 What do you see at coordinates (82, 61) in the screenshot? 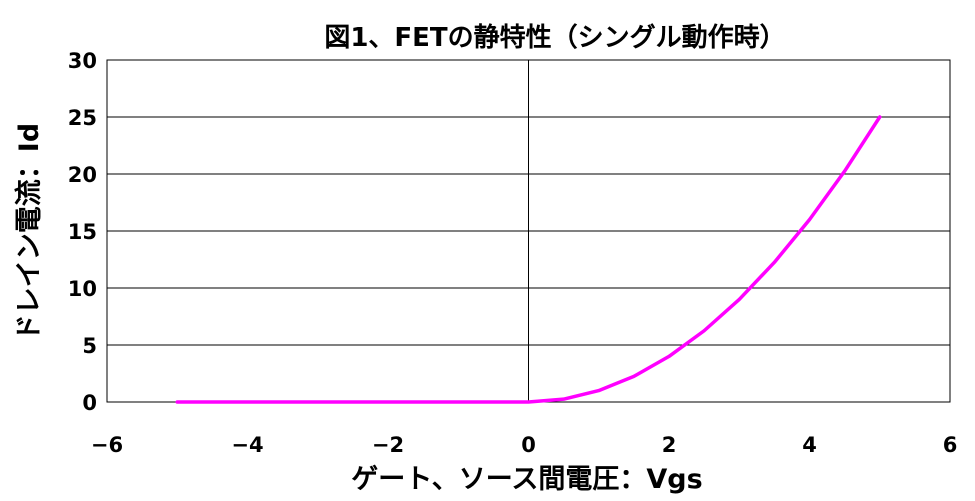
I see `y-tick-label-30: 30` at bounding box center [82, 61].